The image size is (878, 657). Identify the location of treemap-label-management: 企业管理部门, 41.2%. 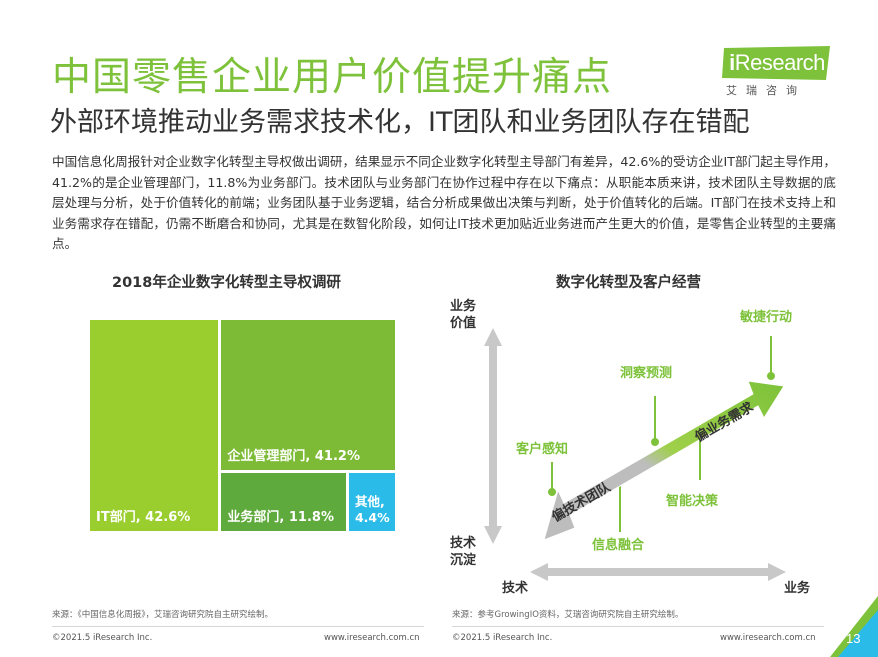
(293, 456).